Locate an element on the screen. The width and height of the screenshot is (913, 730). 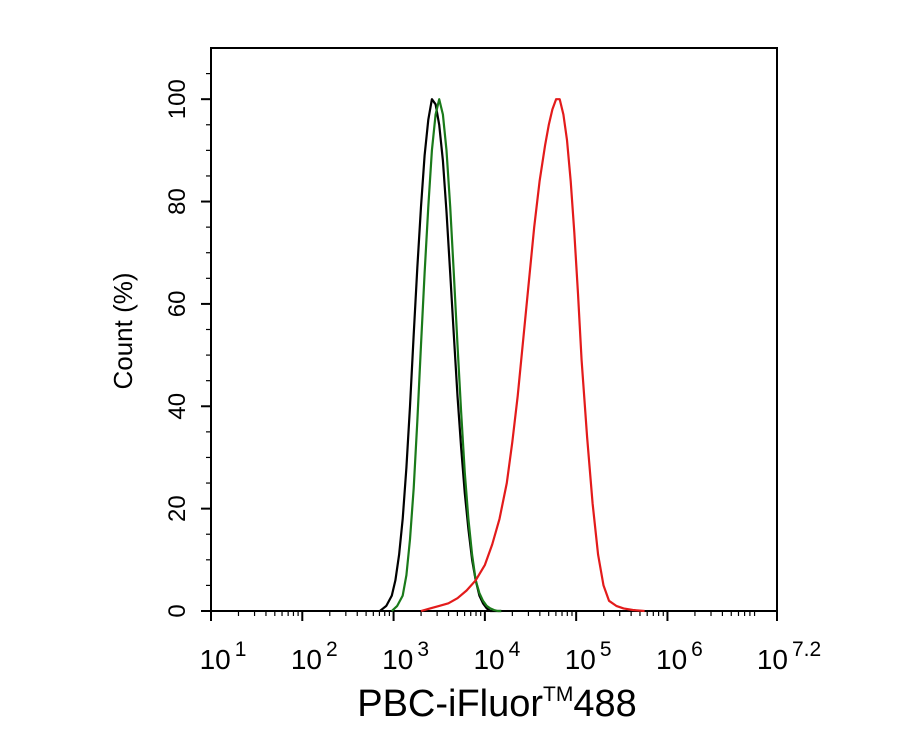
x-tick-label: 10 3 is located at coordinates (405, 656).